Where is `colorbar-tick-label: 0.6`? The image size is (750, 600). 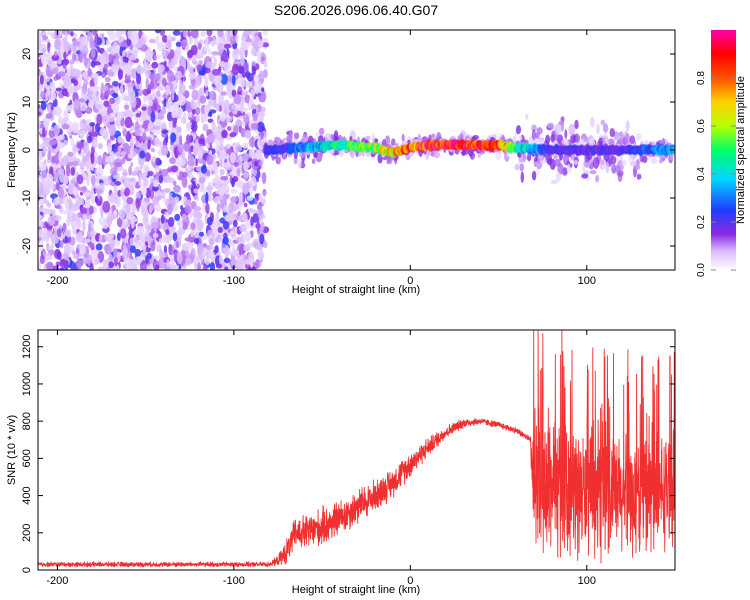
colorbar-tick-label: 0.6 is located at coordinates (701, 126).